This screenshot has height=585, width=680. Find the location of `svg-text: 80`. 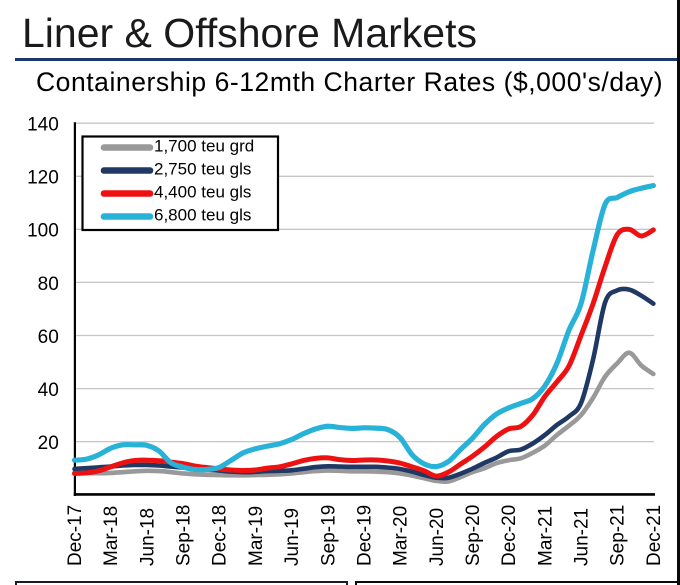

svg-text: 80 is located at coordinates (48, 284).